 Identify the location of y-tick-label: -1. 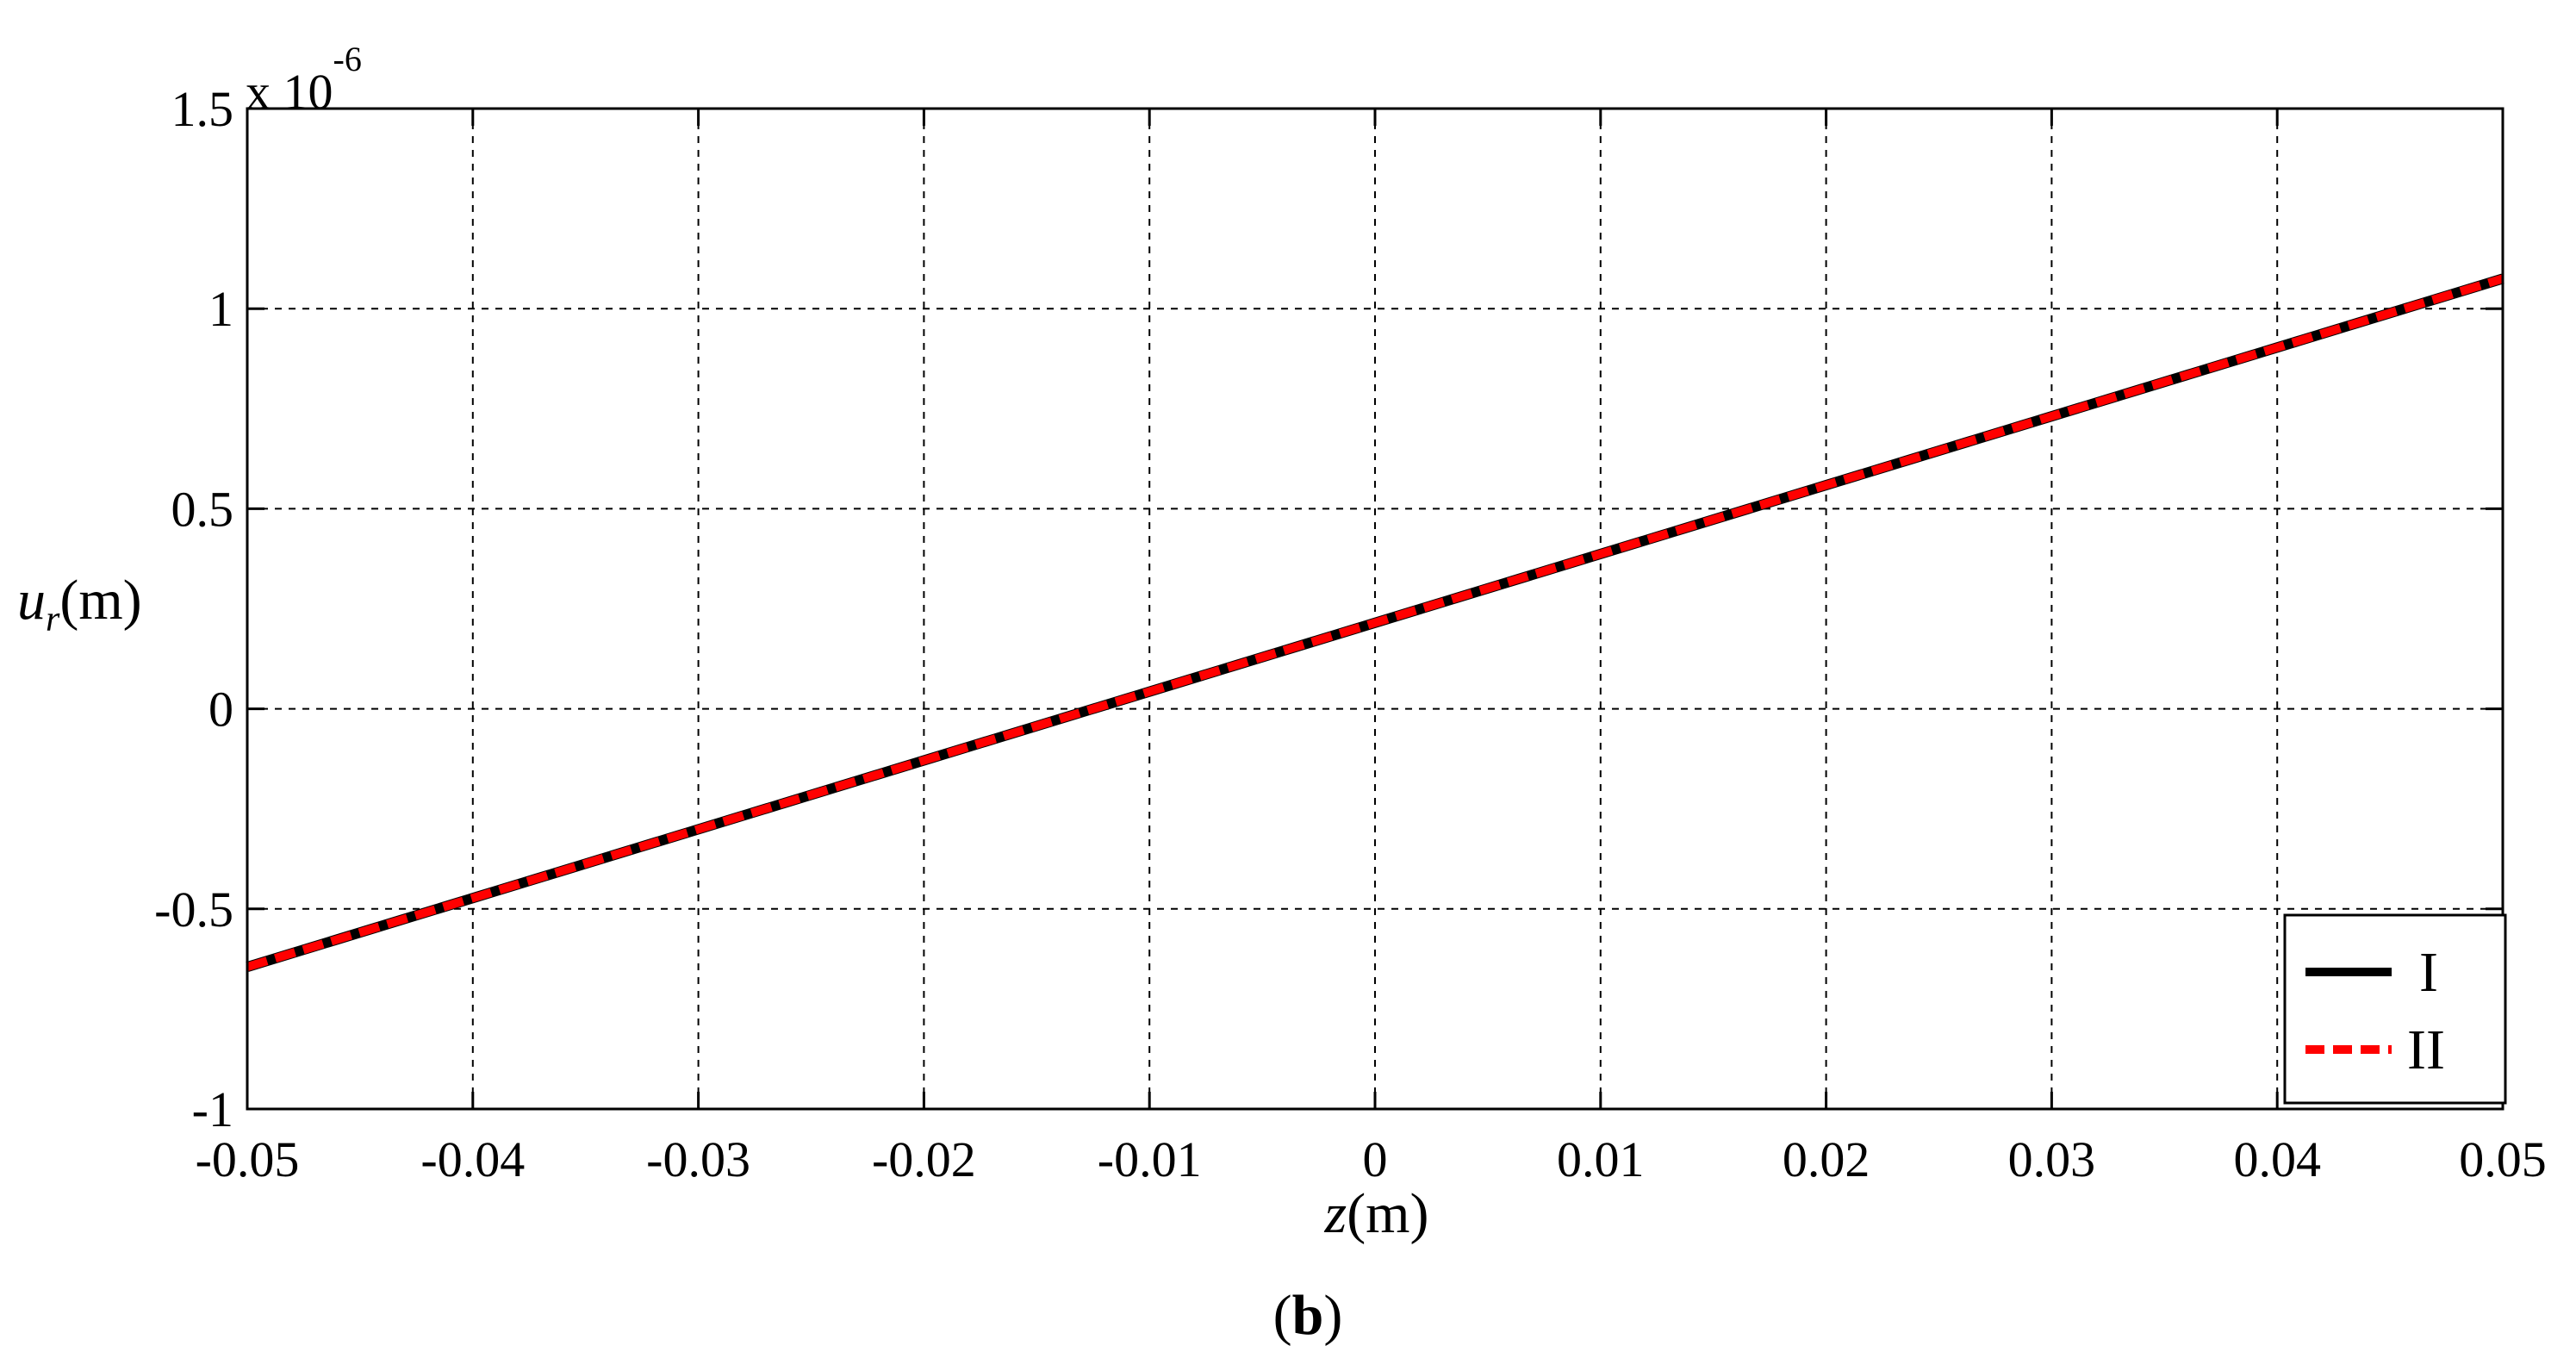
(213, 1109).